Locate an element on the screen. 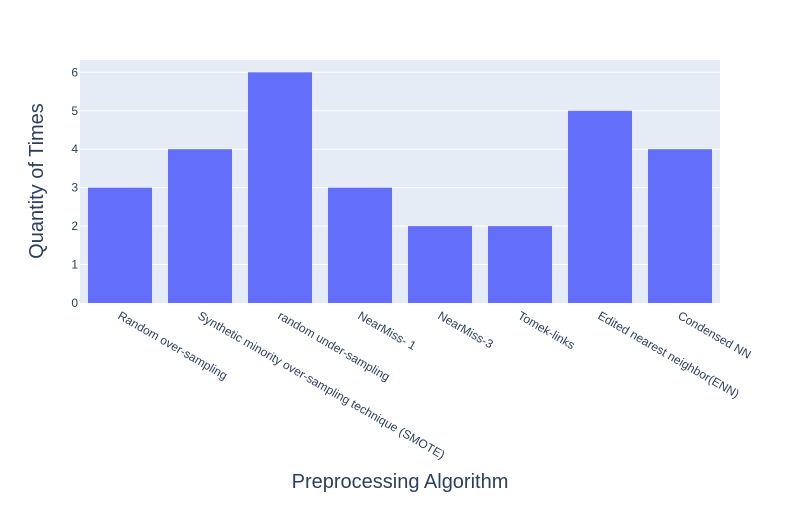 The image size is (800, 505). x-tick-label: Condensed NN is located at coordinates (715, 334).